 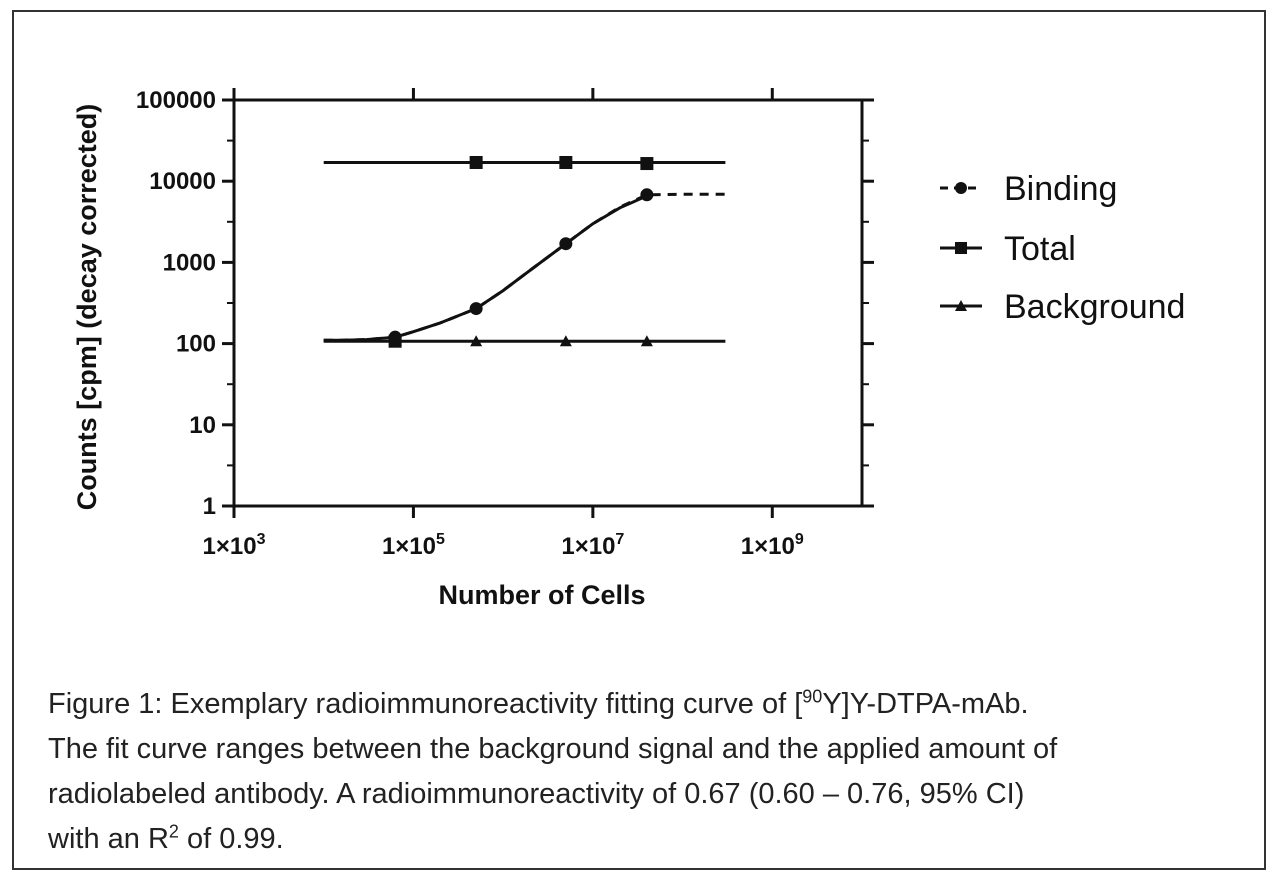 I want to click on y-tick-label: 100, so click(x=196, y=344).